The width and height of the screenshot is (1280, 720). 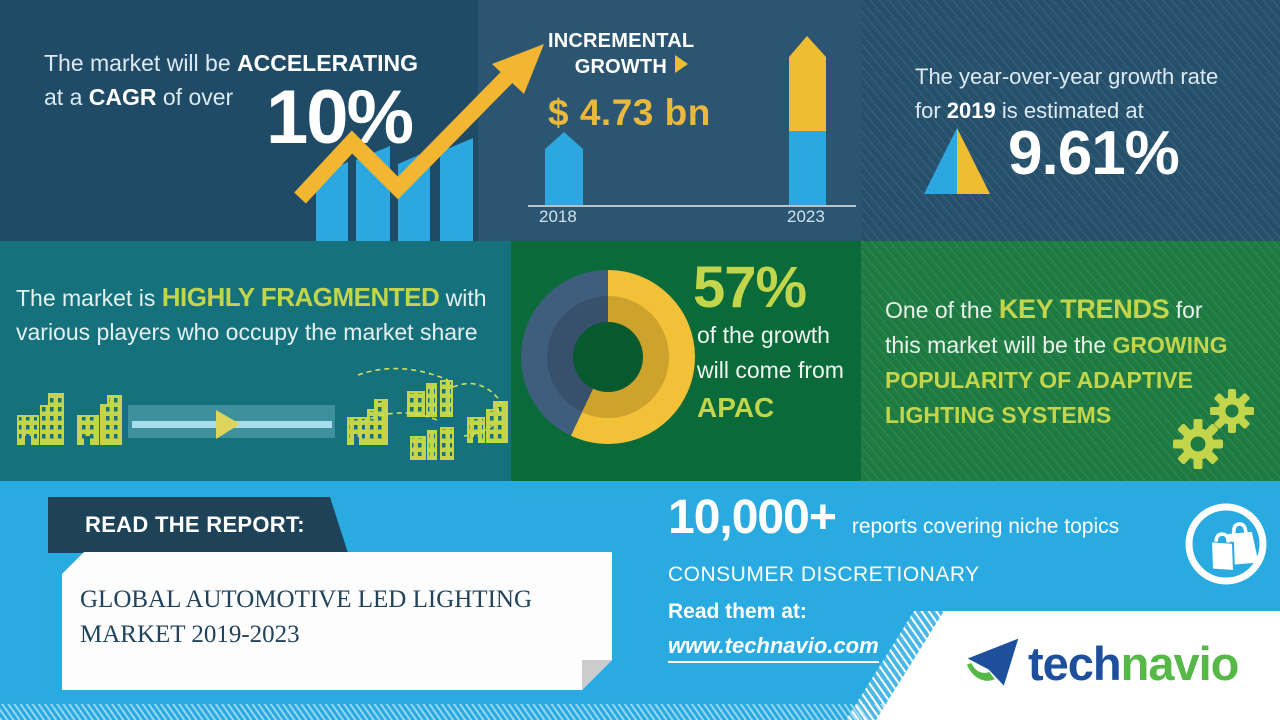 What do you see at coordinates (1069, 110) in the screenshot?
I see `yoy-text3: is estimated at` at bounding box center [1069, 110].